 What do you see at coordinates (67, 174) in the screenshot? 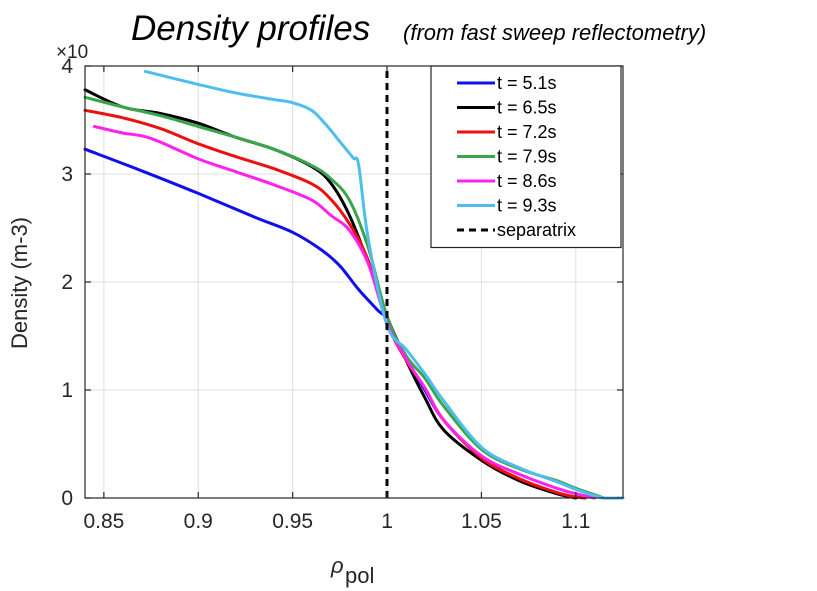
I see `y-tick-label: 3` at bounding box center [67, 174].